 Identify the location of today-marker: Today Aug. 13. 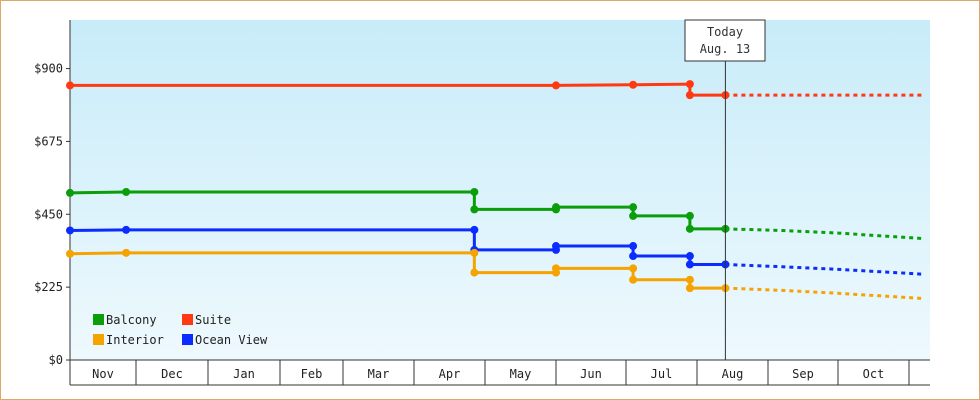
(725, 189).